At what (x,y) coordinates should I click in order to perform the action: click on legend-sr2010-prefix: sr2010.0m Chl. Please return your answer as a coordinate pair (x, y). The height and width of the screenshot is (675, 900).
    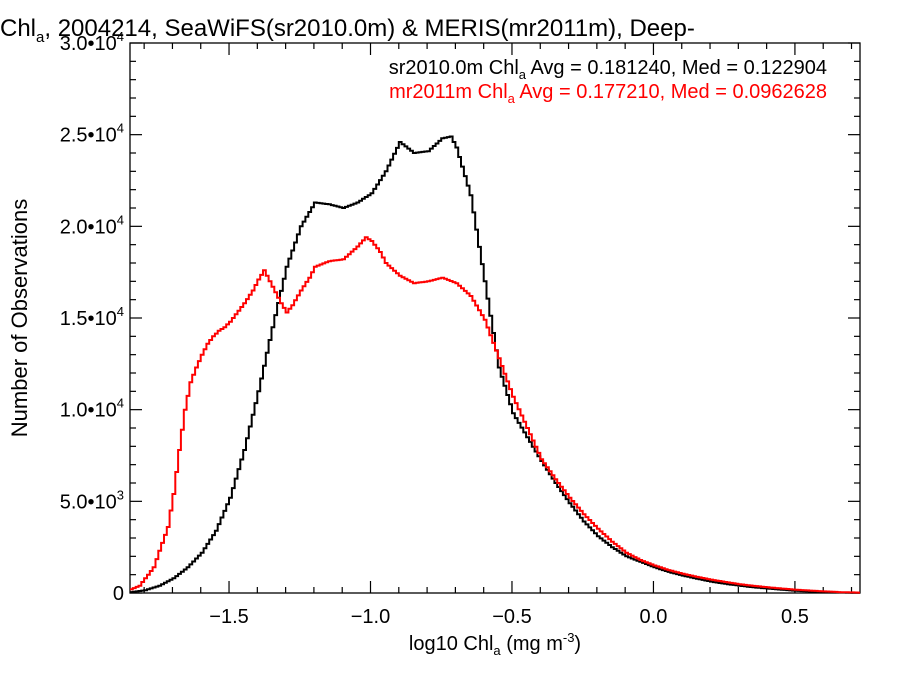
    Looking at the image, I should click on (454, 68).